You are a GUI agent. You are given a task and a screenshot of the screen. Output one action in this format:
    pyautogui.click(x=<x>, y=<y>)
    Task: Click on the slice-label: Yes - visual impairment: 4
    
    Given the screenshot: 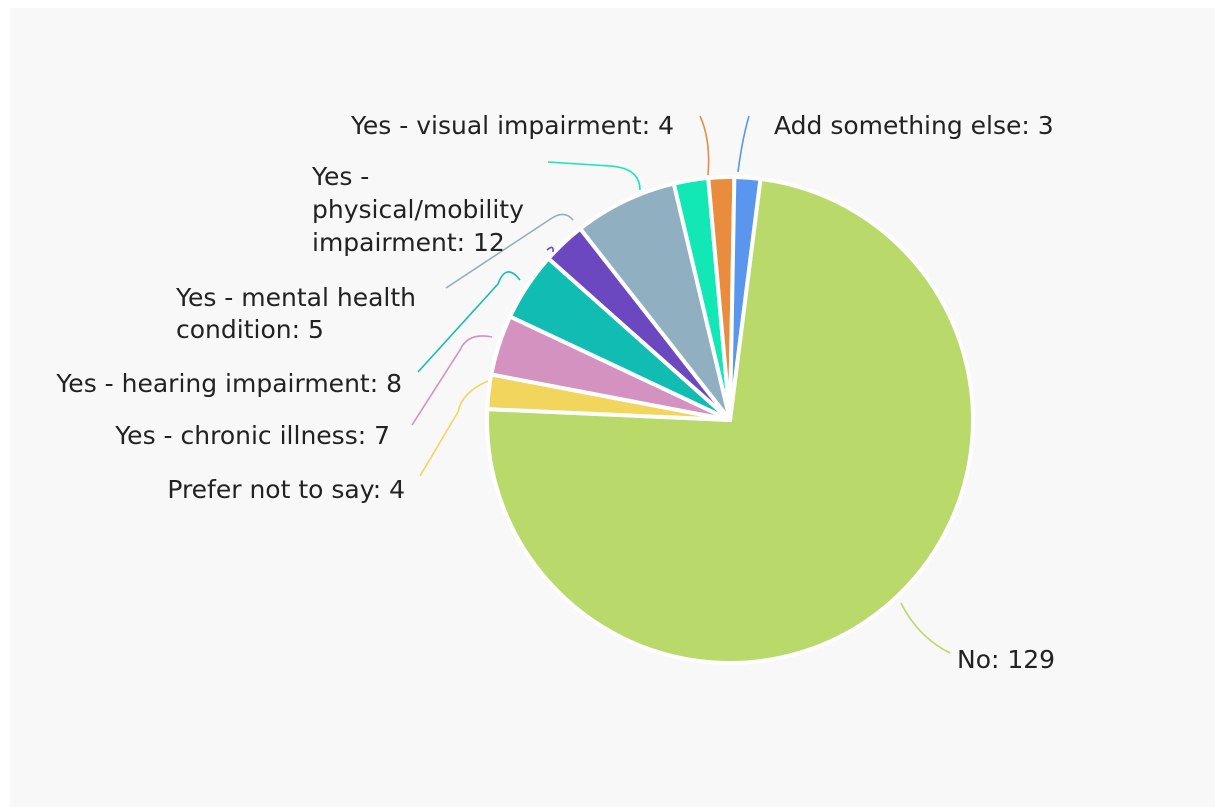 What is the action you would take?
    pyautogui.click(x=512, y=125)
    